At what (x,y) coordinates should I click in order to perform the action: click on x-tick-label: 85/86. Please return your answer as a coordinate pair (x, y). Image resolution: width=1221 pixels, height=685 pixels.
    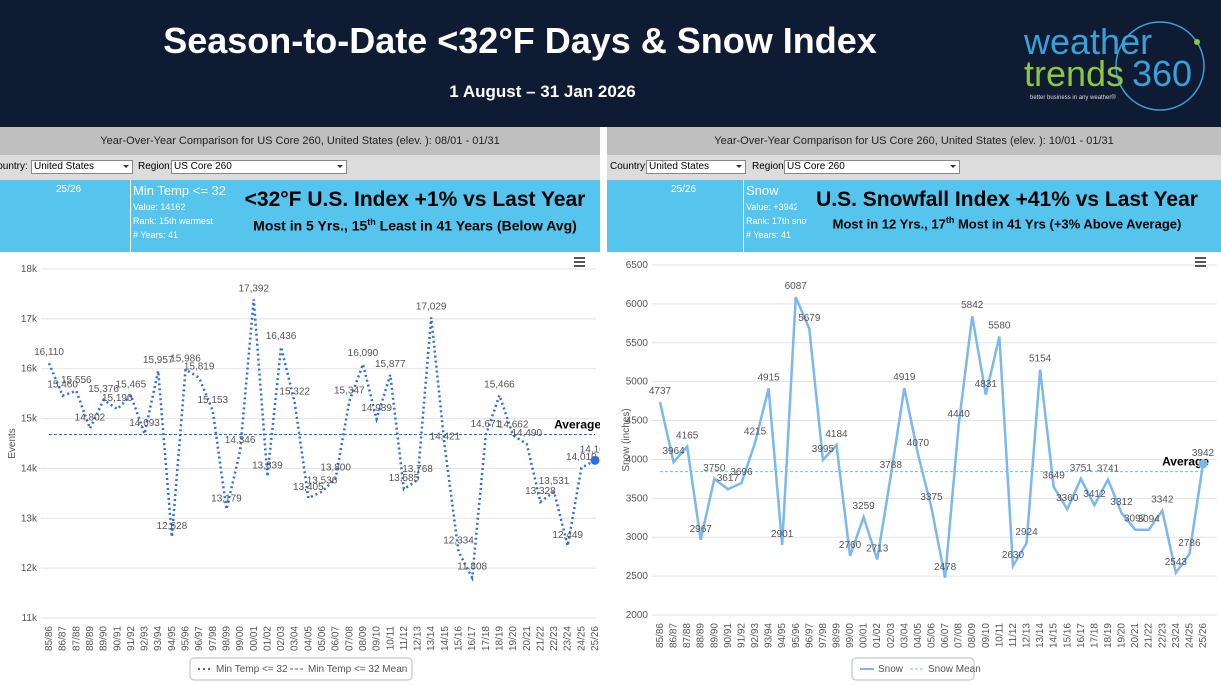
    Looking at the image, I should click on (660, 635).